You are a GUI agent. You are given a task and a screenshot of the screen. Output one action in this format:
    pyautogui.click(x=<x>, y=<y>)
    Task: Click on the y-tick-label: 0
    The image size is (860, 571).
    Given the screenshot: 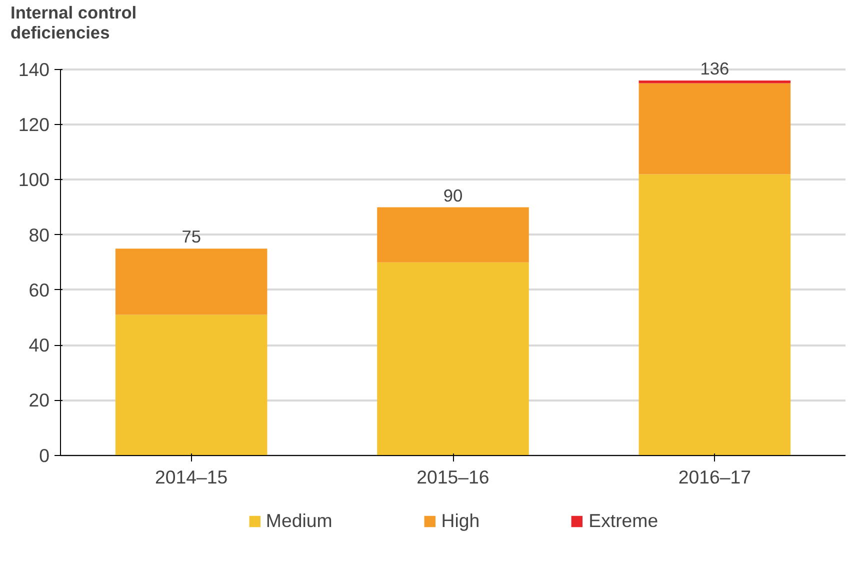 What is the action you would take?
    pyautogui.click(x=44, y=455)
    